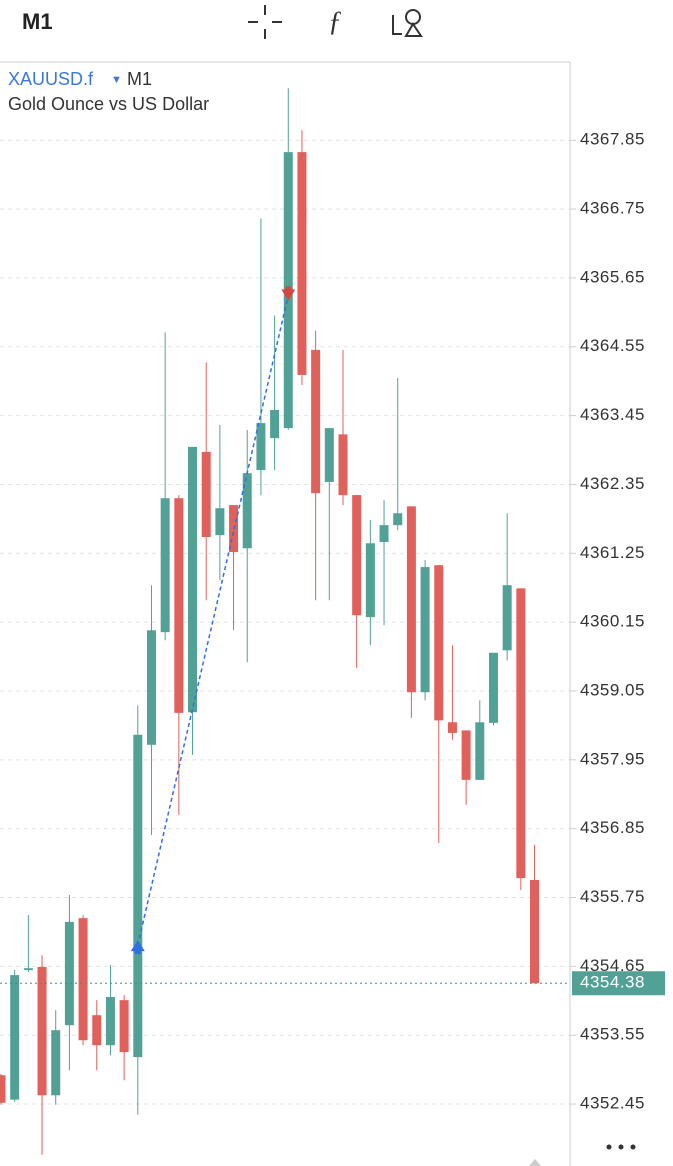  What do you see at coordinates (612, 896) in the screenshot?
I see `y-tick-label: 4355.75` at bounding box center [612, 896].